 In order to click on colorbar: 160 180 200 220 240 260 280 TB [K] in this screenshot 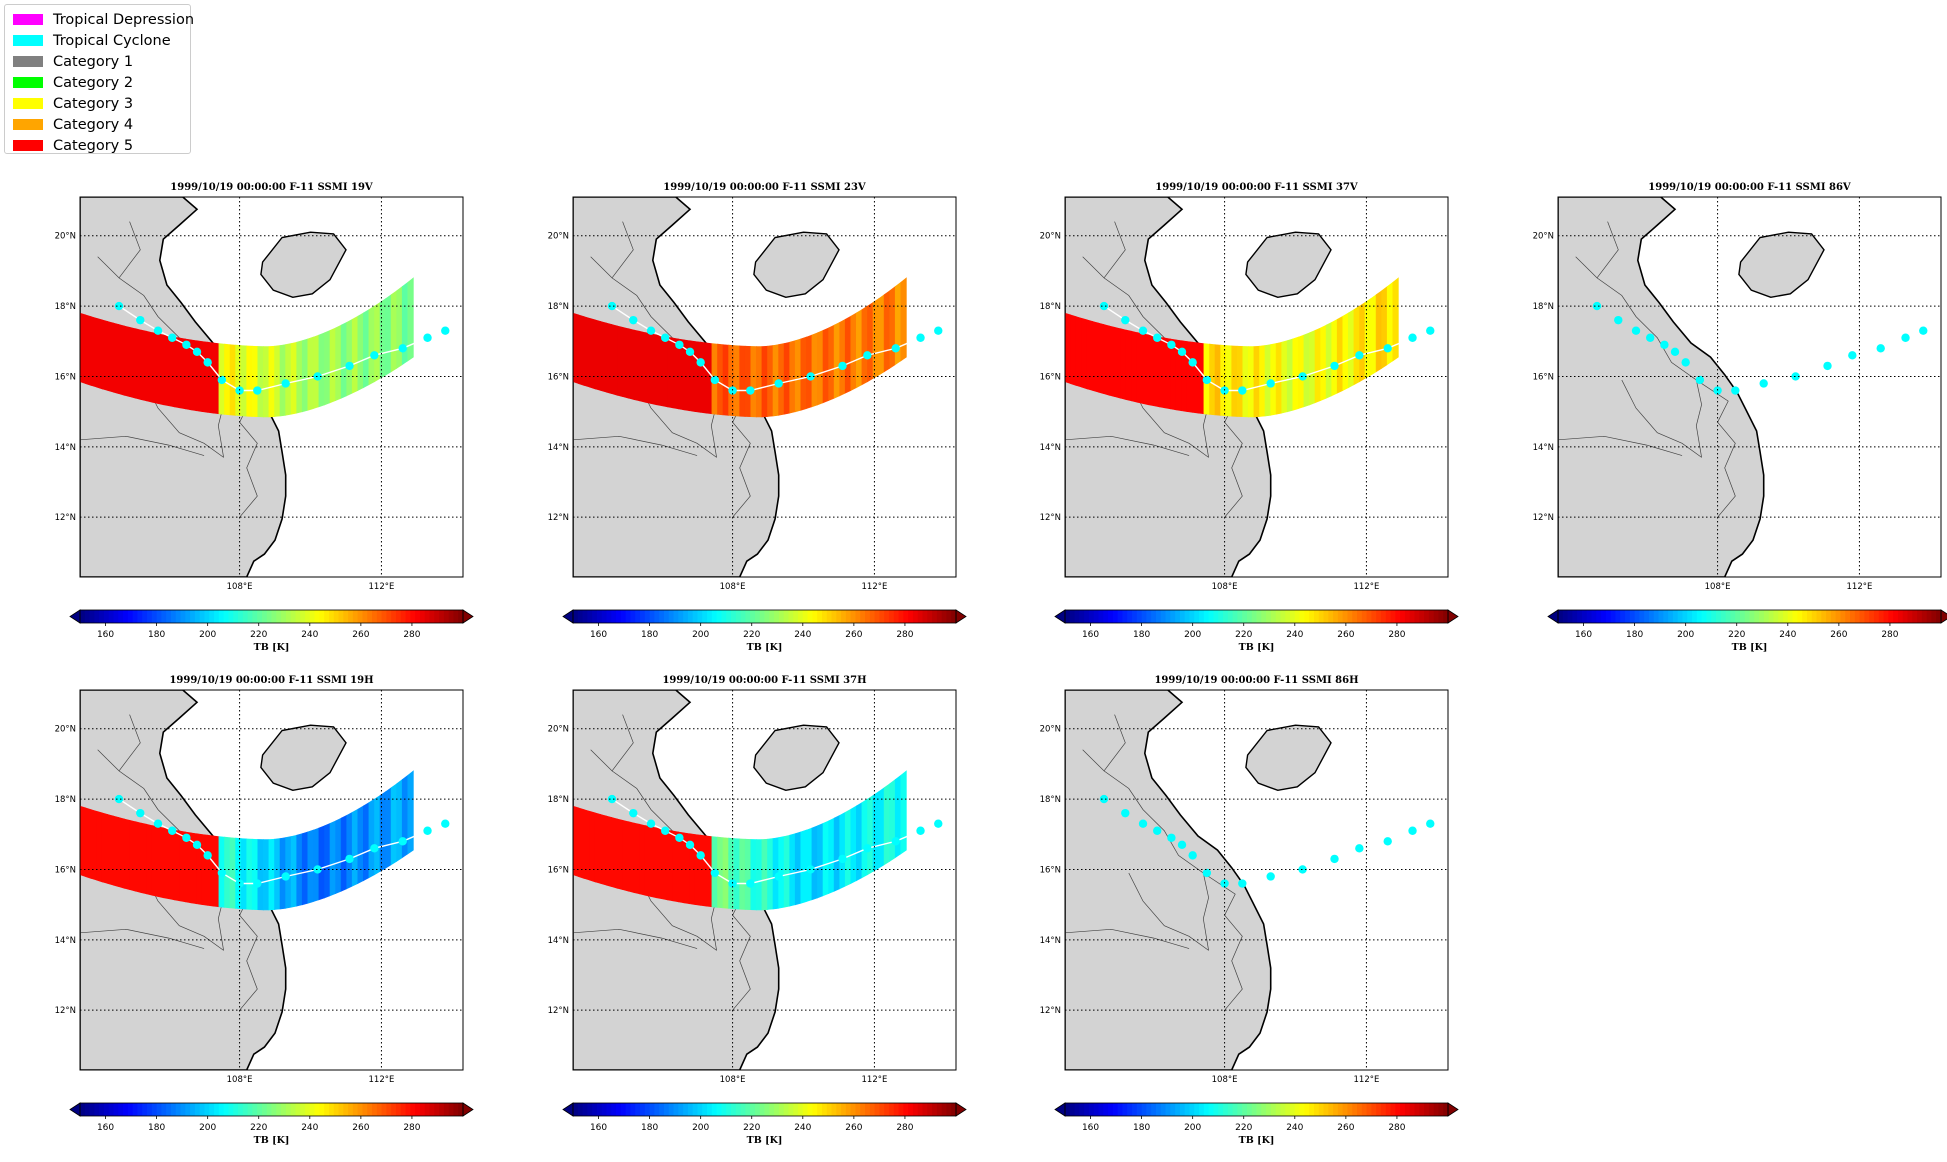, I will do `click(271, 1124)`.